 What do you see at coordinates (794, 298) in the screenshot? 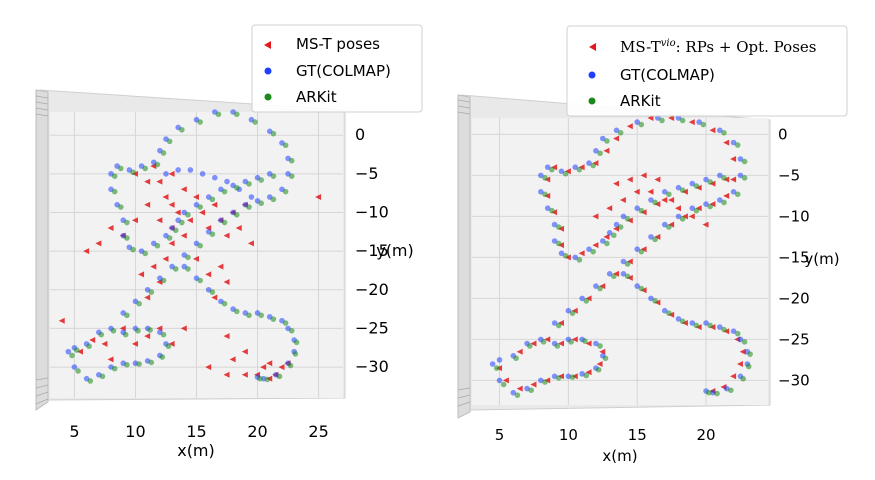
I see `right-y-tick--20: −20` at bounding box center [794, 298].